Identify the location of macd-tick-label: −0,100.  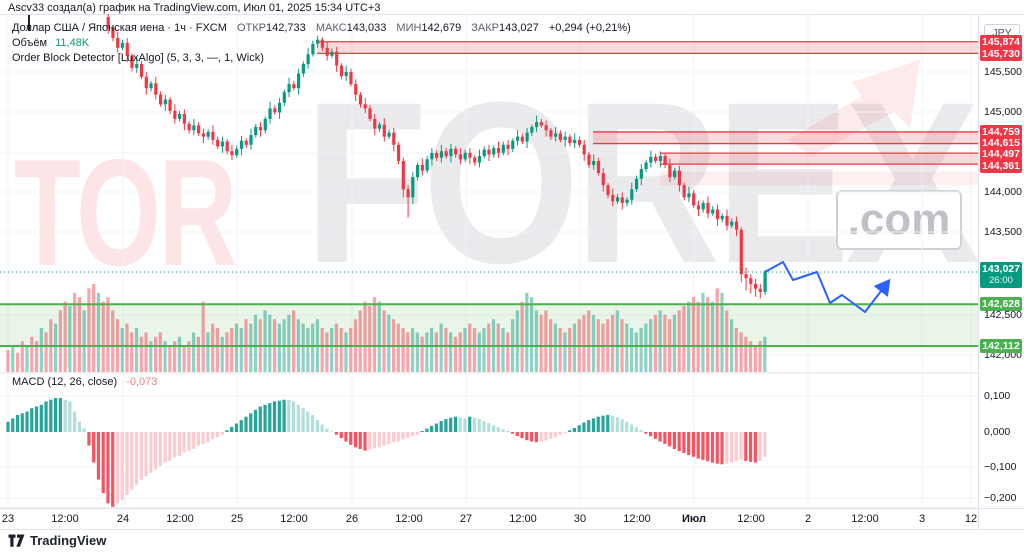
(1000, 467).